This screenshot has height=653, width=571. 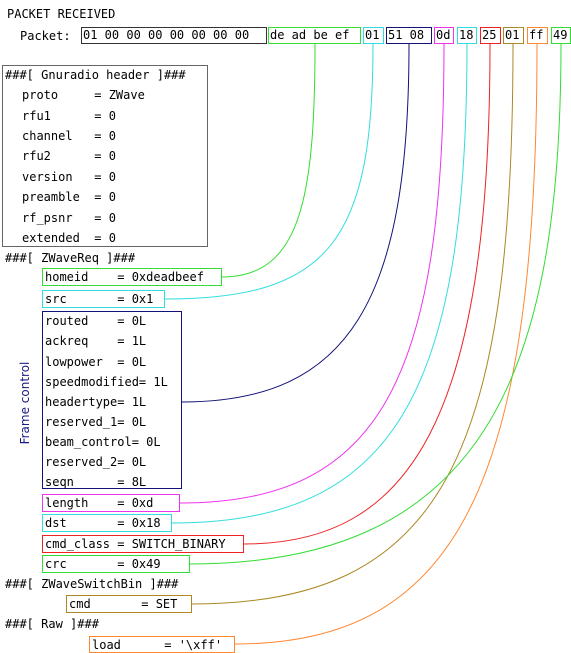 What do you see at coordinates (373, 35) in the screenshot?
I see `byte-src: 01` at bounding box center [373, 35].